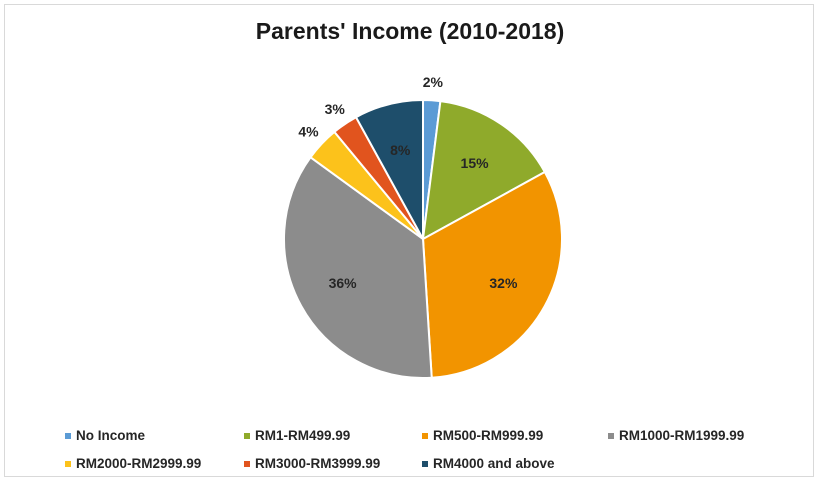 This screenshot has height=483, width=820. Describe the element at coordinates (343, 283) in the screenshot. I see `slice-data-label-3: 36%` at that location.